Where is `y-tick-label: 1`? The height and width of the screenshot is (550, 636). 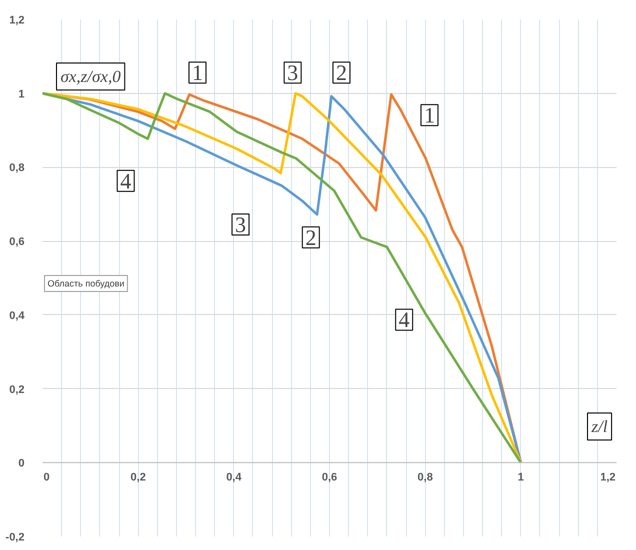
y-tick-label: 1 is located at coordinates (21, 94).